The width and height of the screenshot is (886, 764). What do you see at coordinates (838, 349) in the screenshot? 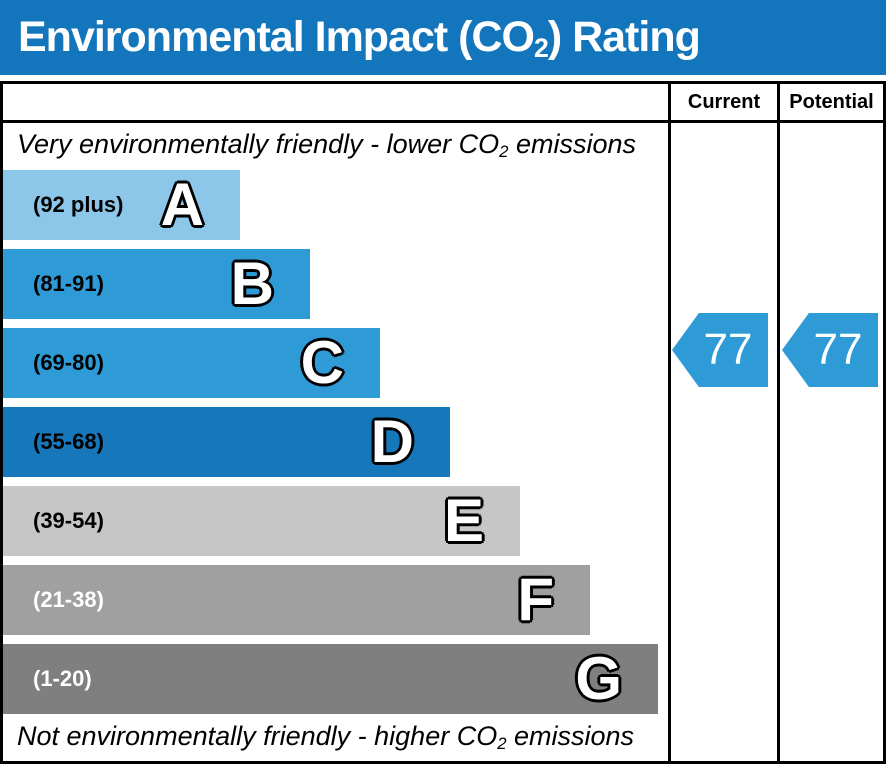
I see `potential-rating-value: 77` at bounding box center [838, 349].